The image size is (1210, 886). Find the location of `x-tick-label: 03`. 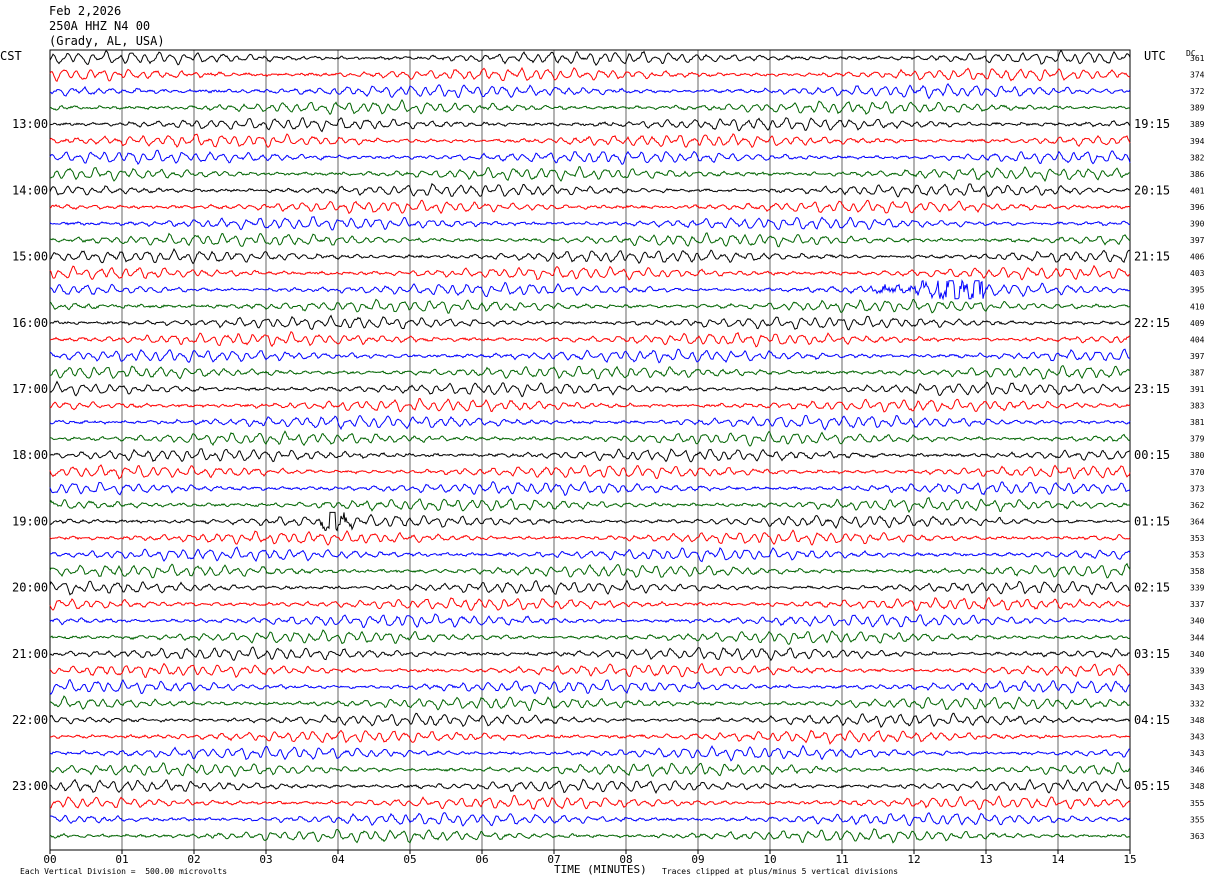

x-tick-label: 03 is located at coordinates (265, 859).